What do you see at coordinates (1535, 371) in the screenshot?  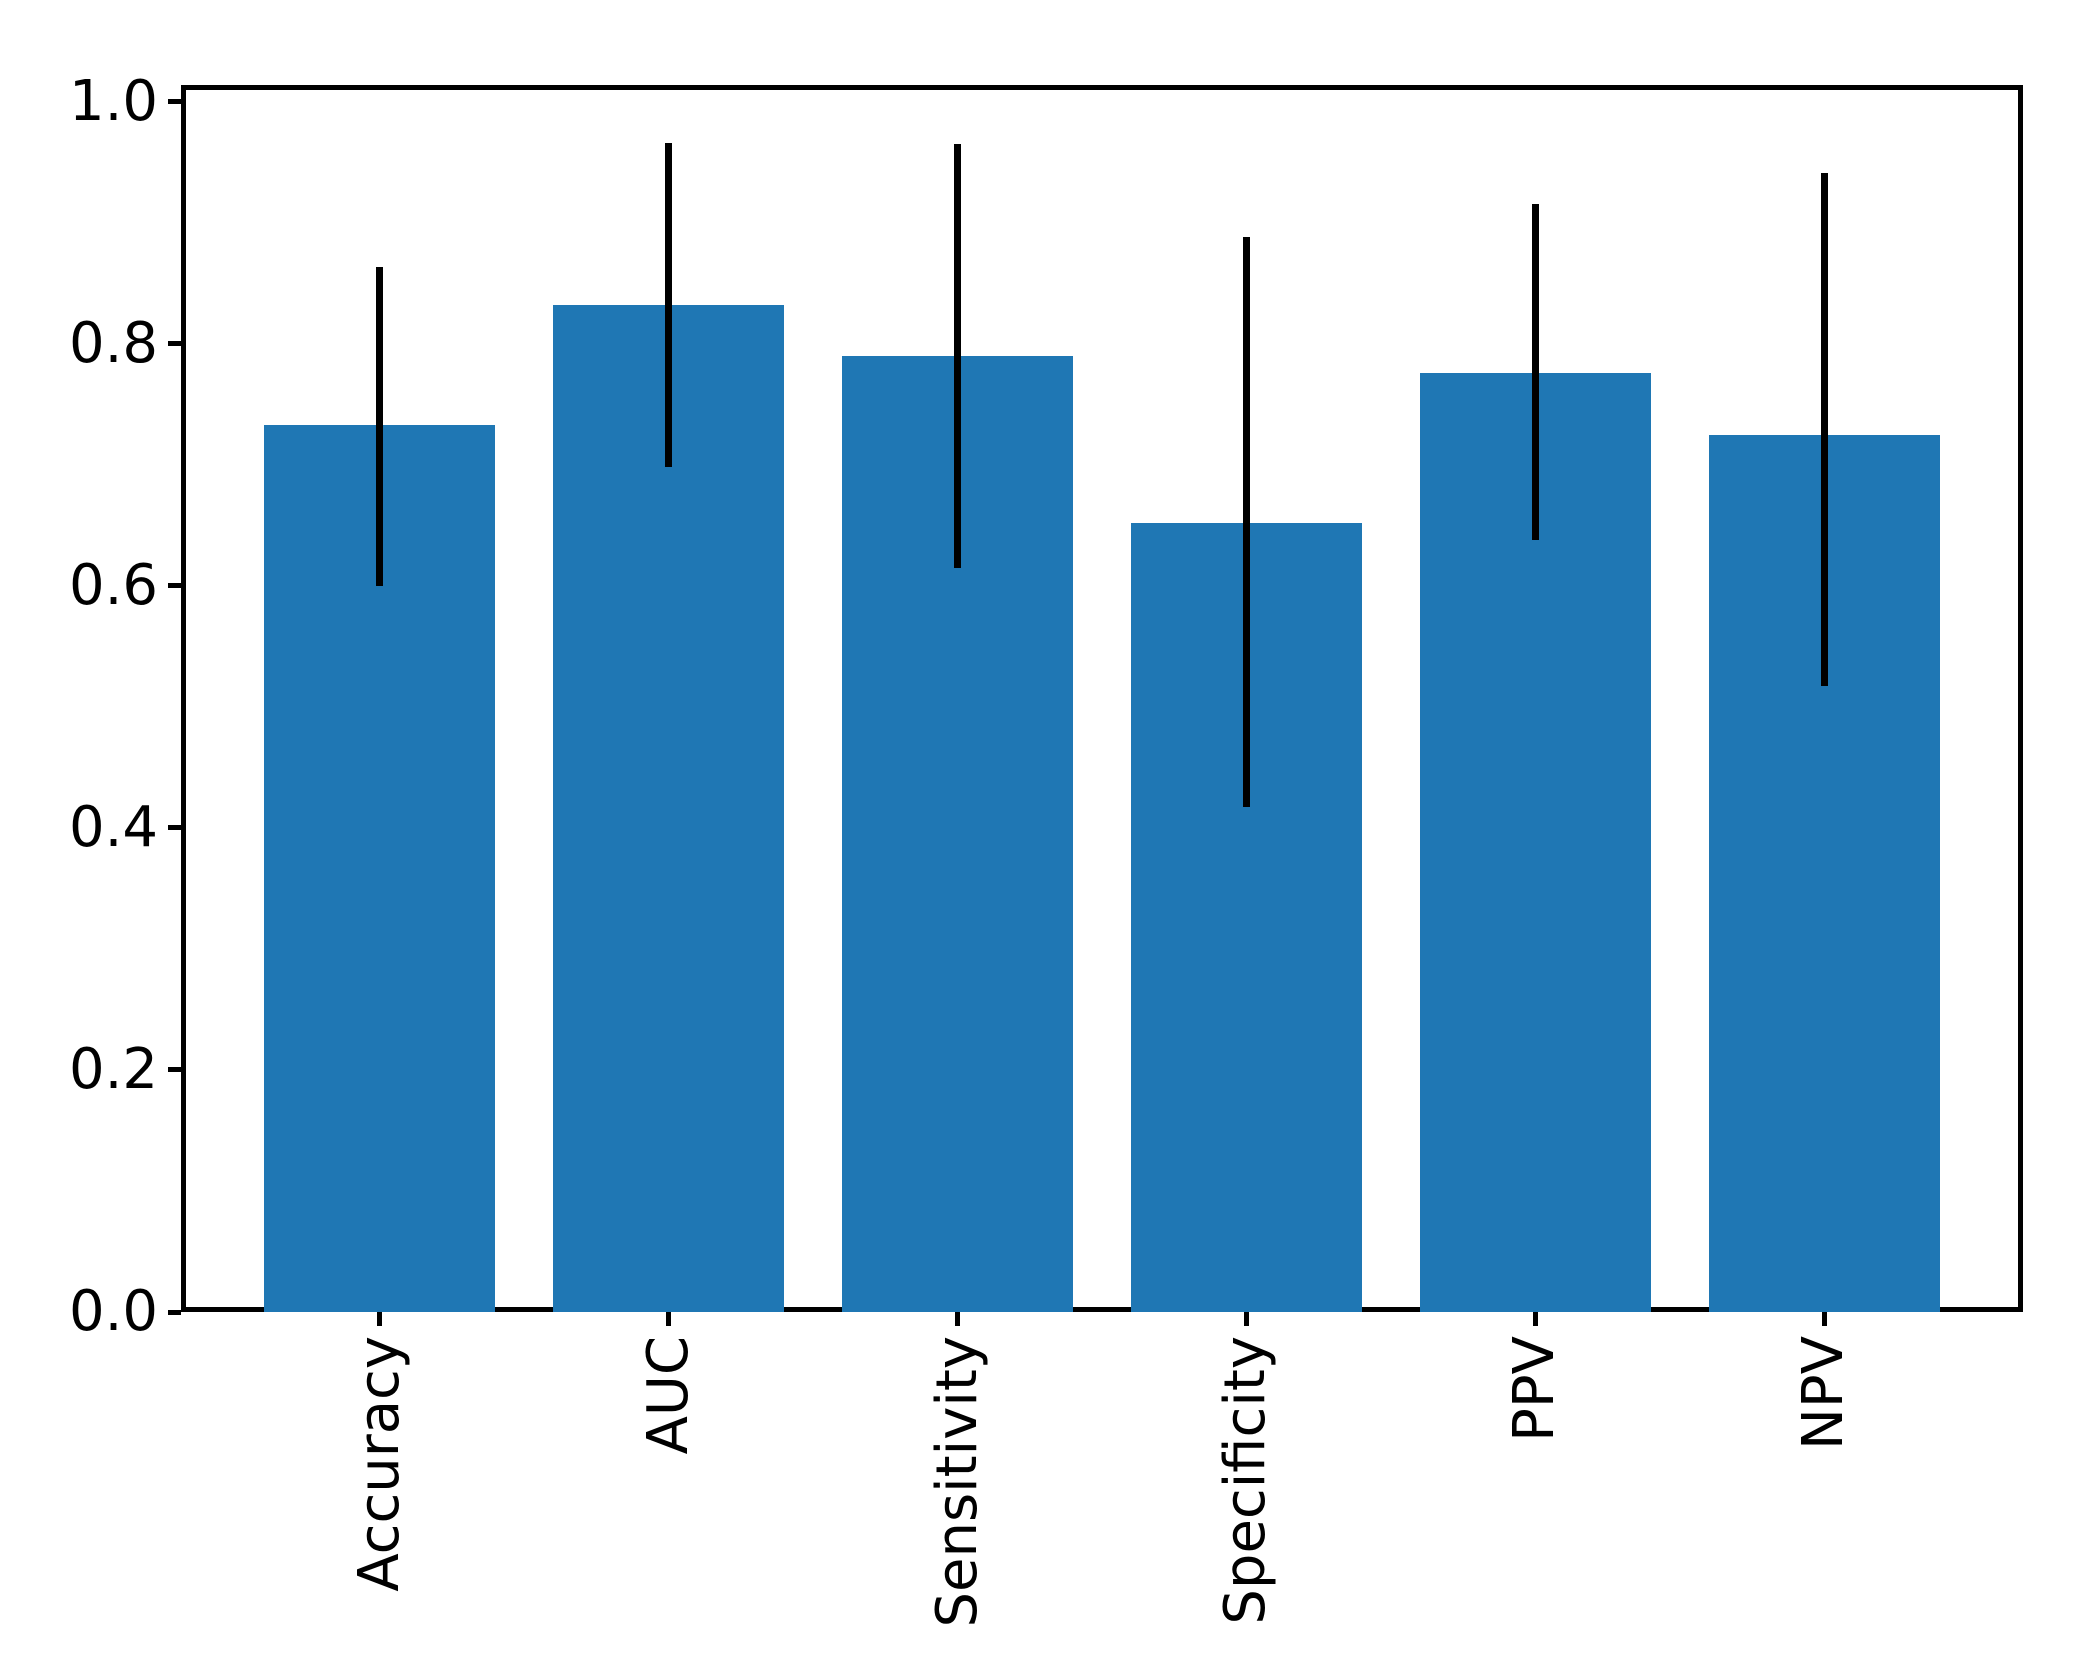 I see `error-bar-ppv` at bounding box center [1535, 371].